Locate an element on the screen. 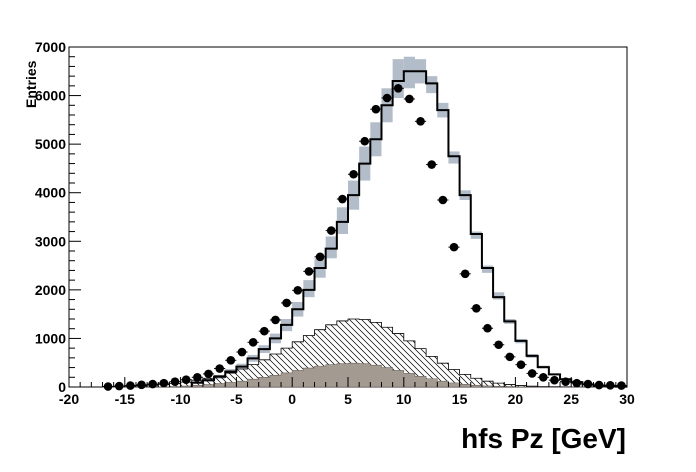  x-tick-label: -10 is located at coordinates (180, 399).